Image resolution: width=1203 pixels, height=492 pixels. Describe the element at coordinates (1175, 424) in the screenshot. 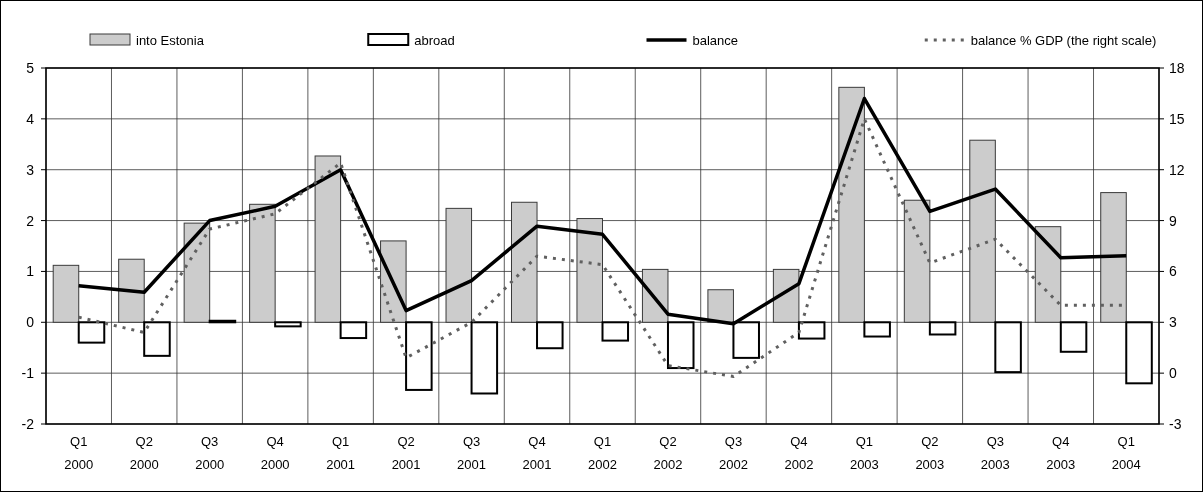

I see `y2-tick-label: -3` at that location.